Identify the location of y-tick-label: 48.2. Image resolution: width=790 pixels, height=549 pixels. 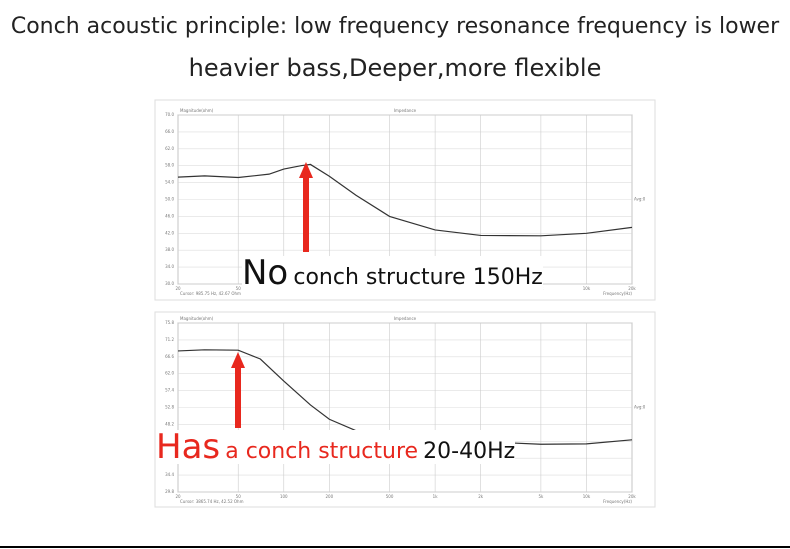
(169, 423).